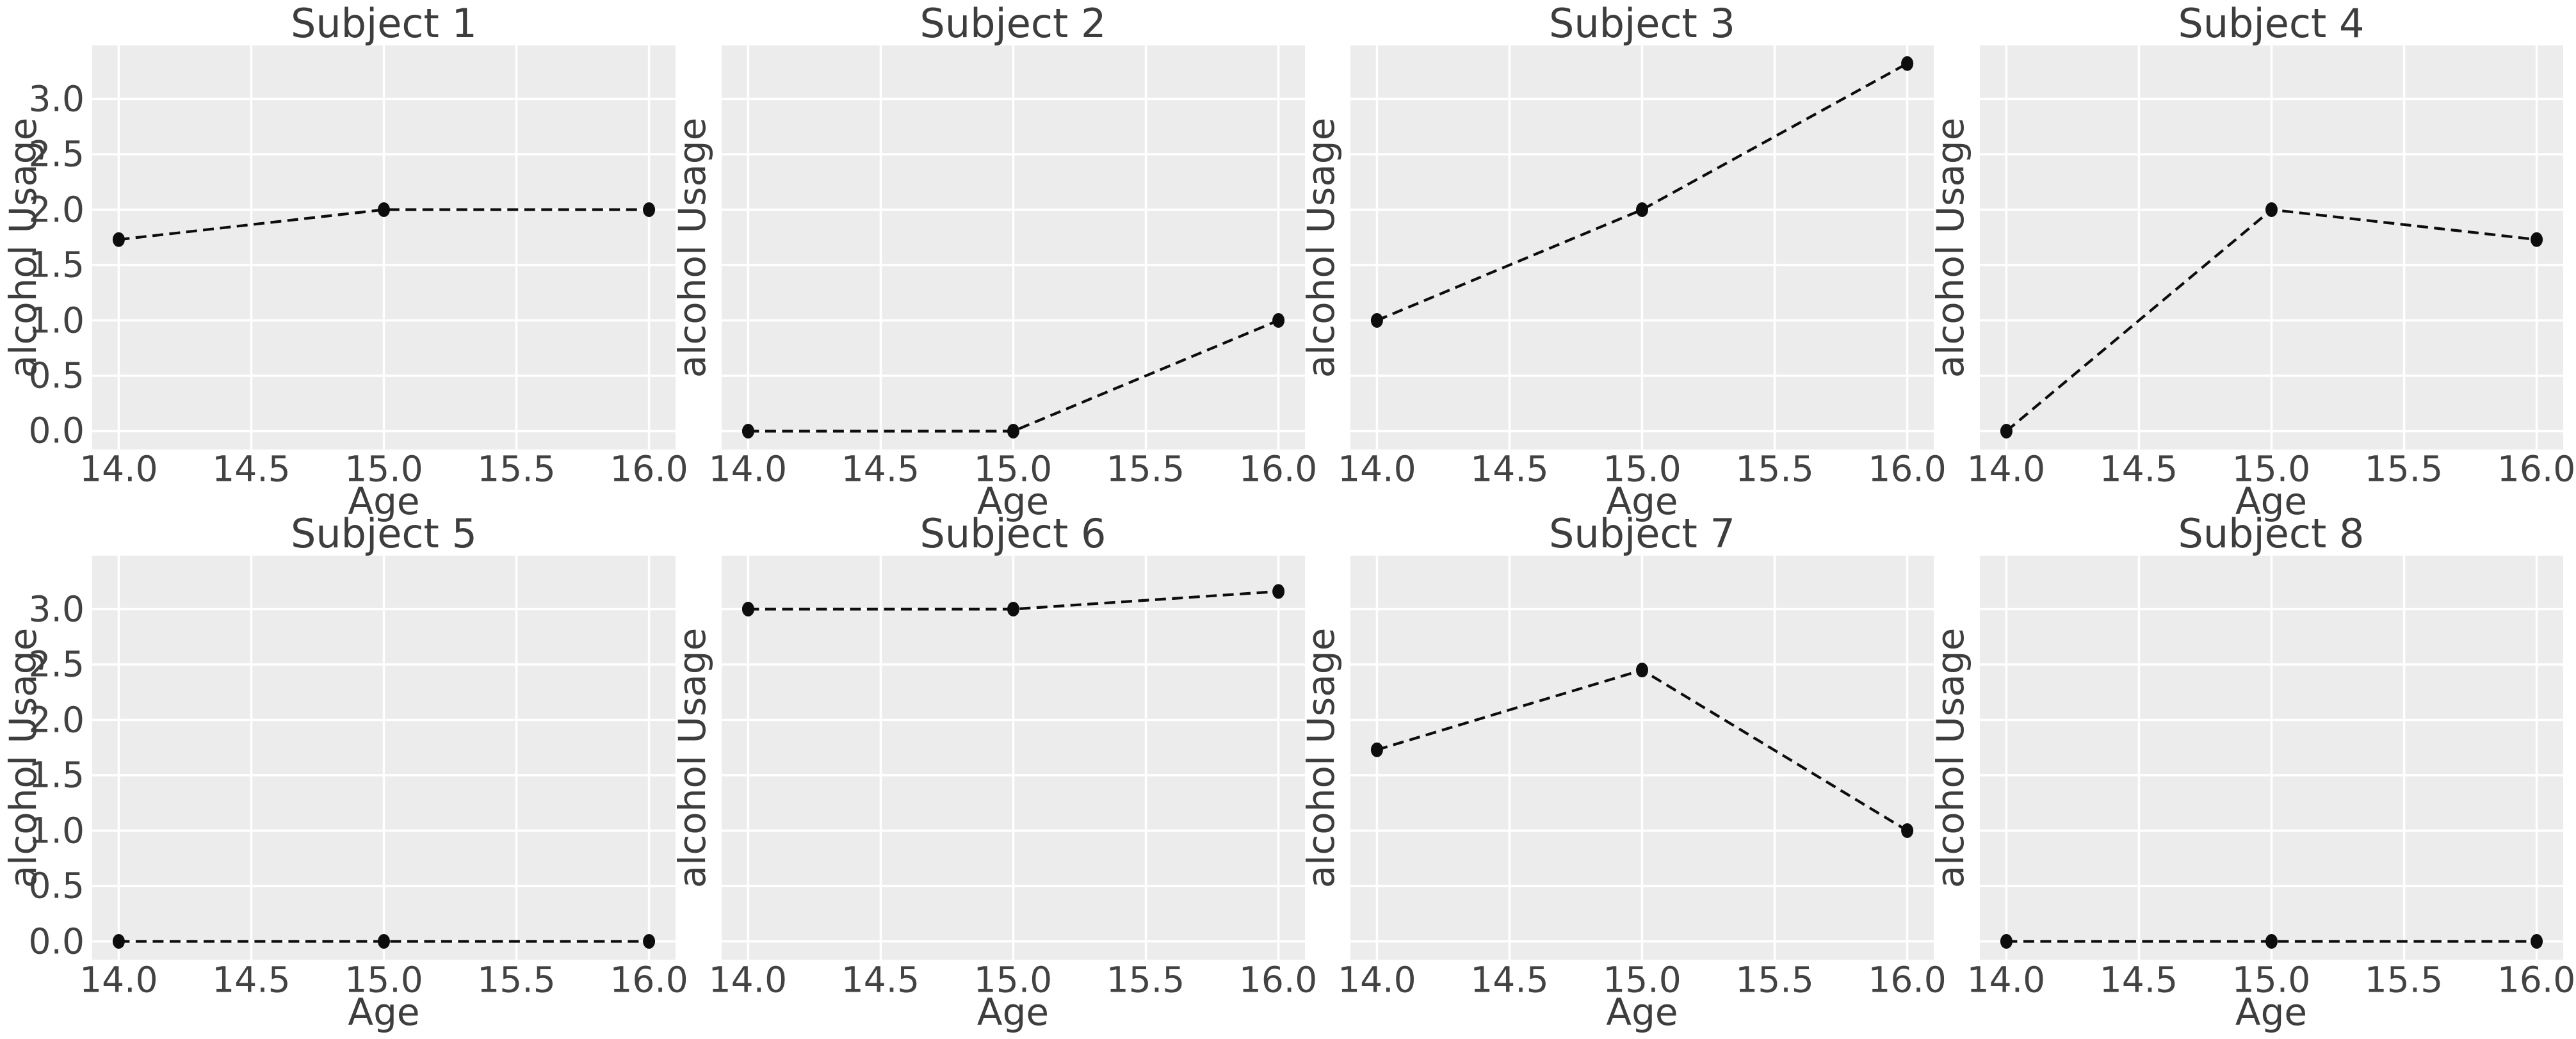 This screenshot has width=2576, height=1039. Describe the element at coordinates (1012, 23) in the screenshot. I see `subplot-title: Subject 2` at that location.